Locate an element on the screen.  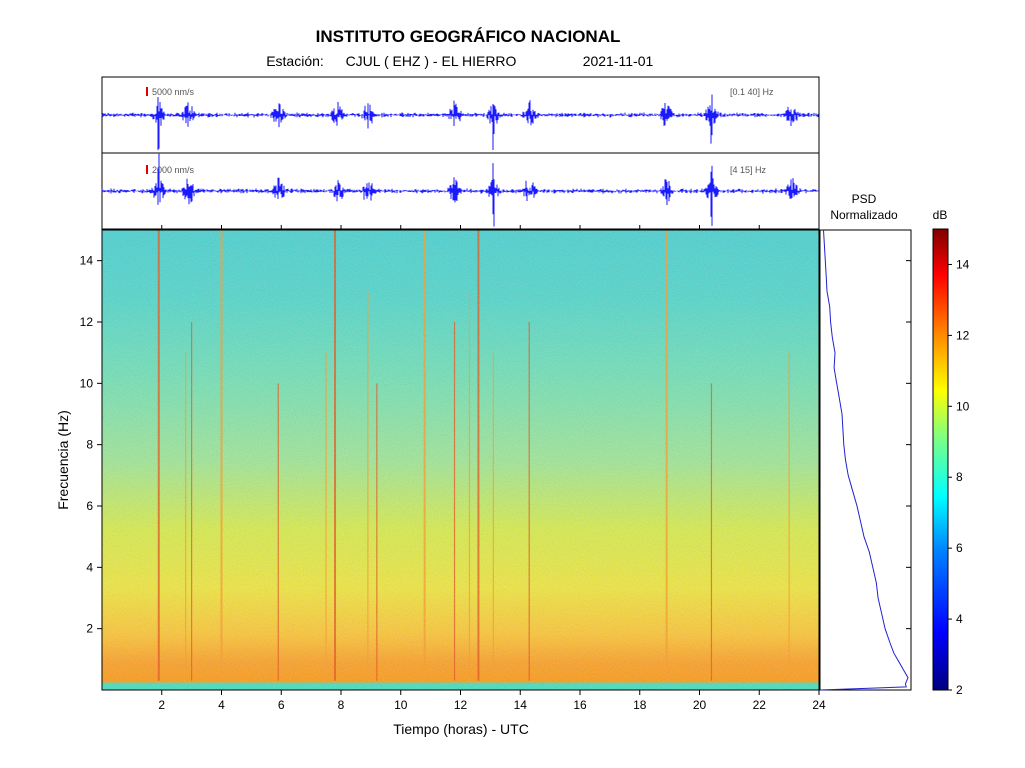
seismogram-panel-broadband: 5000 nm/s [0.1 40] Hz is located at coordinates (460, 115).